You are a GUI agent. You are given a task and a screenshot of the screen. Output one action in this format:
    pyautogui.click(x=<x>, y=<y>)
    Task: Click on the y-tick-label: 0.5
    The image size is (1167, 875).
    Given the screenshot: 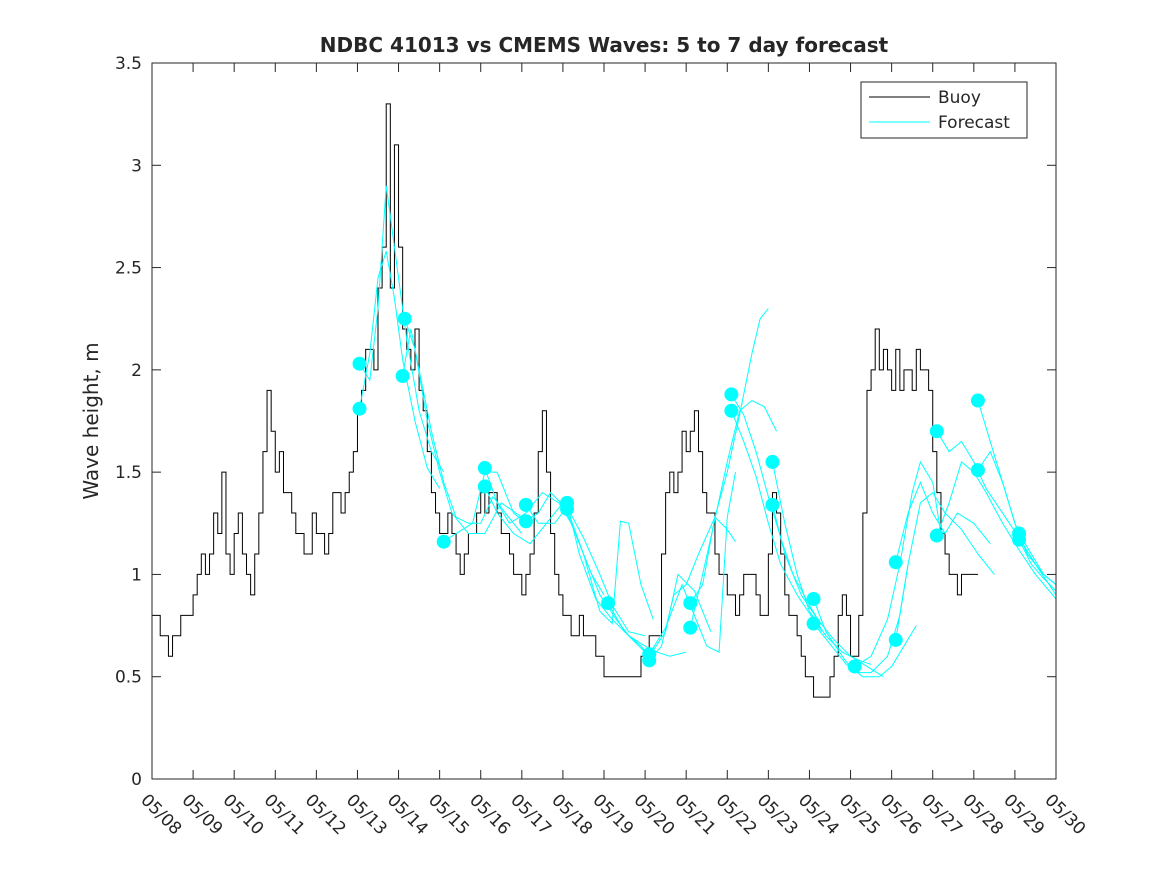 What is the action you would take?
    pyautogui.click(x=128, y=678)
    